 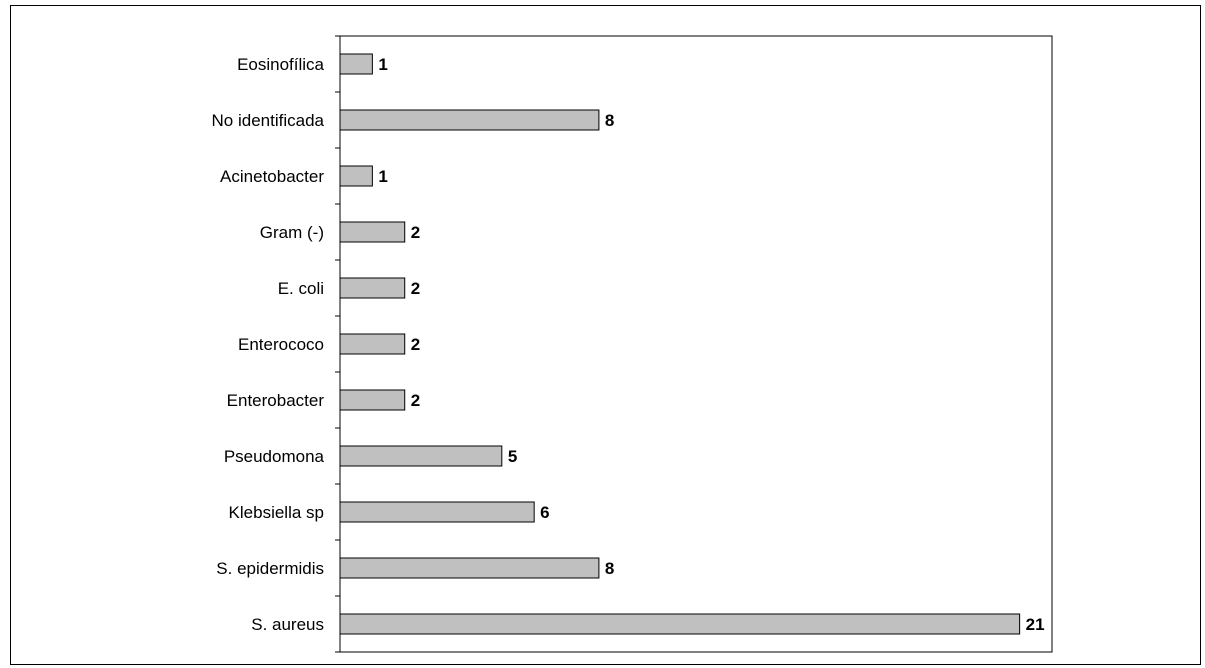 What do you see at coordinates (415, 288) in the screenshot?
I see `value-label-e-coli: 2` at bounding box center [415, 288].